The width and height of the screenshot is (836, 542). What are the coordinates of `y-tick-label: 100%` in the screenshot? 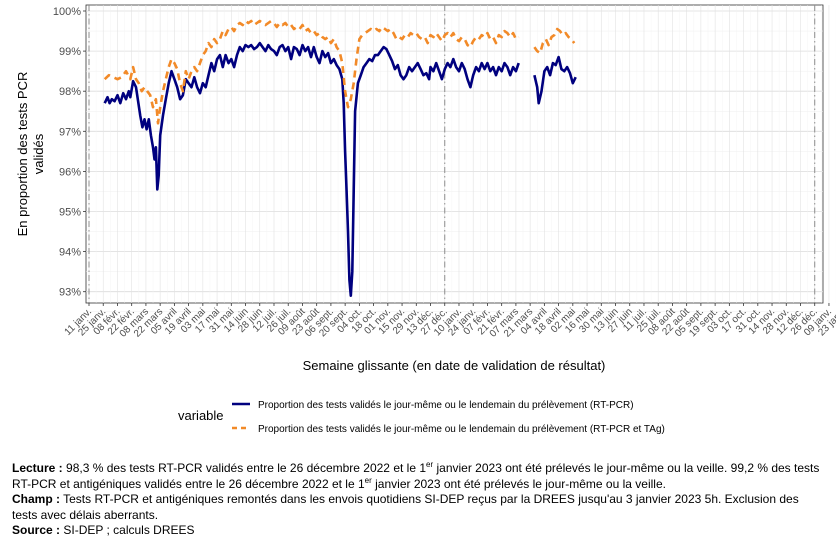 It's located at (67, 12).